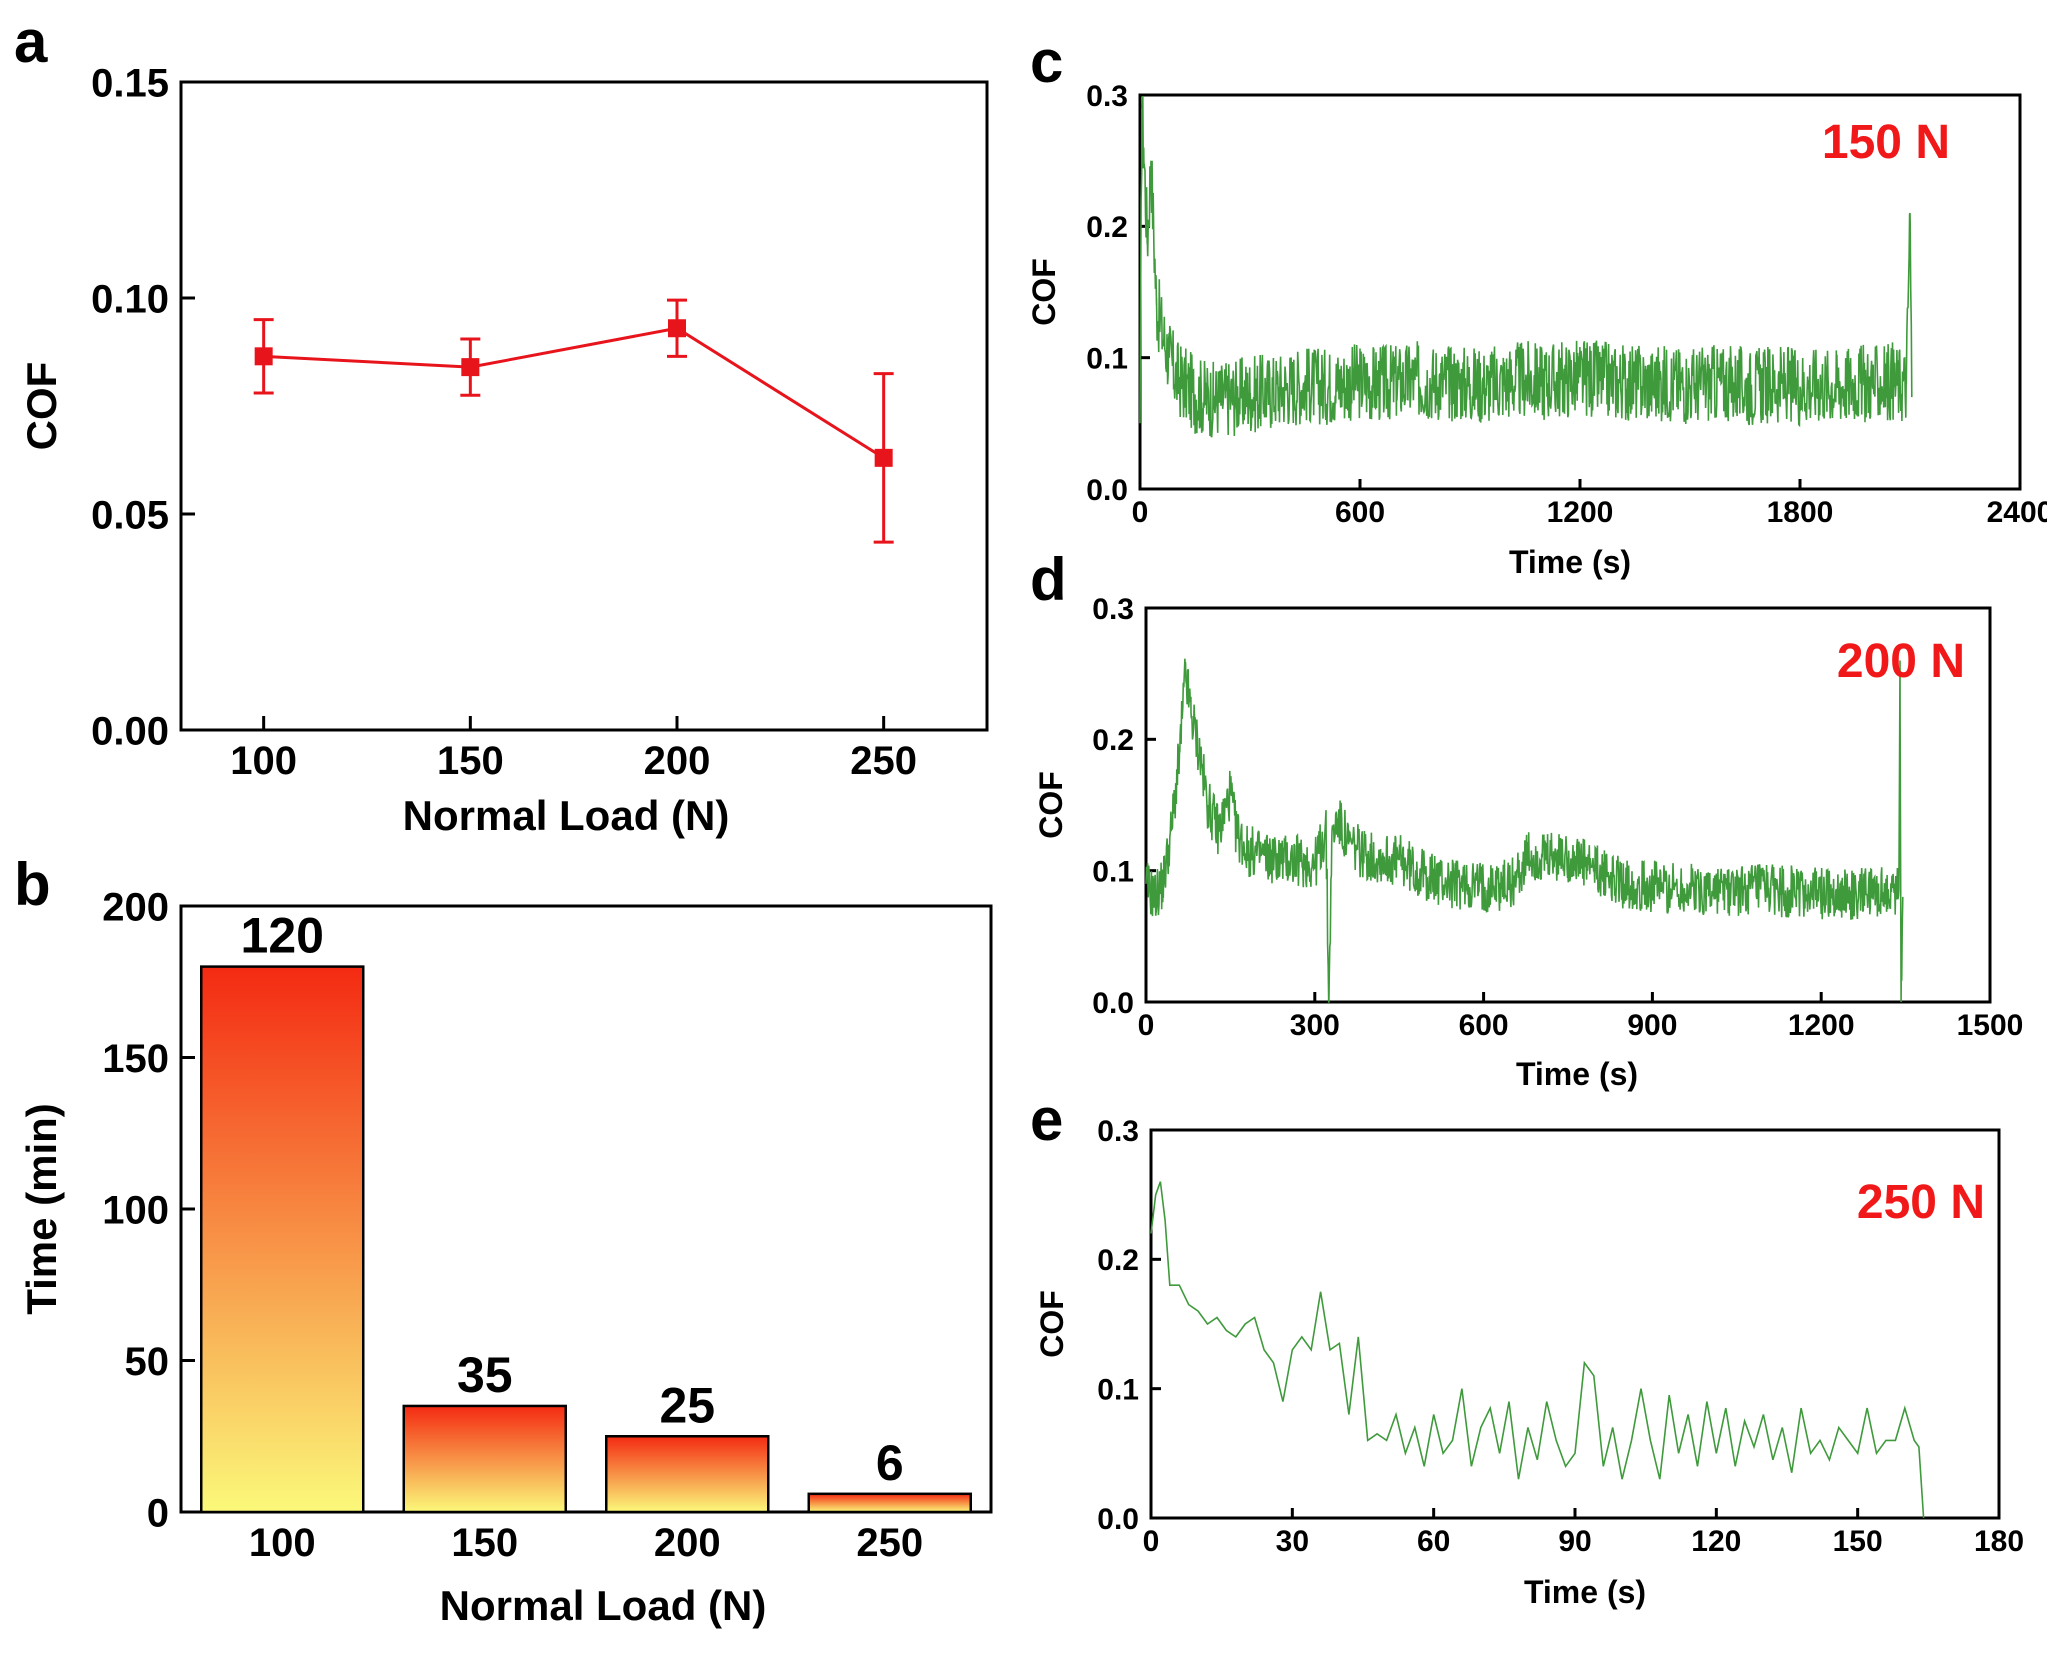 This screenshot has width=2047, height=1666. Describe the element at coordinates (158, 1513) in the screenshot. I see `y-tick-label: 0` at that location.